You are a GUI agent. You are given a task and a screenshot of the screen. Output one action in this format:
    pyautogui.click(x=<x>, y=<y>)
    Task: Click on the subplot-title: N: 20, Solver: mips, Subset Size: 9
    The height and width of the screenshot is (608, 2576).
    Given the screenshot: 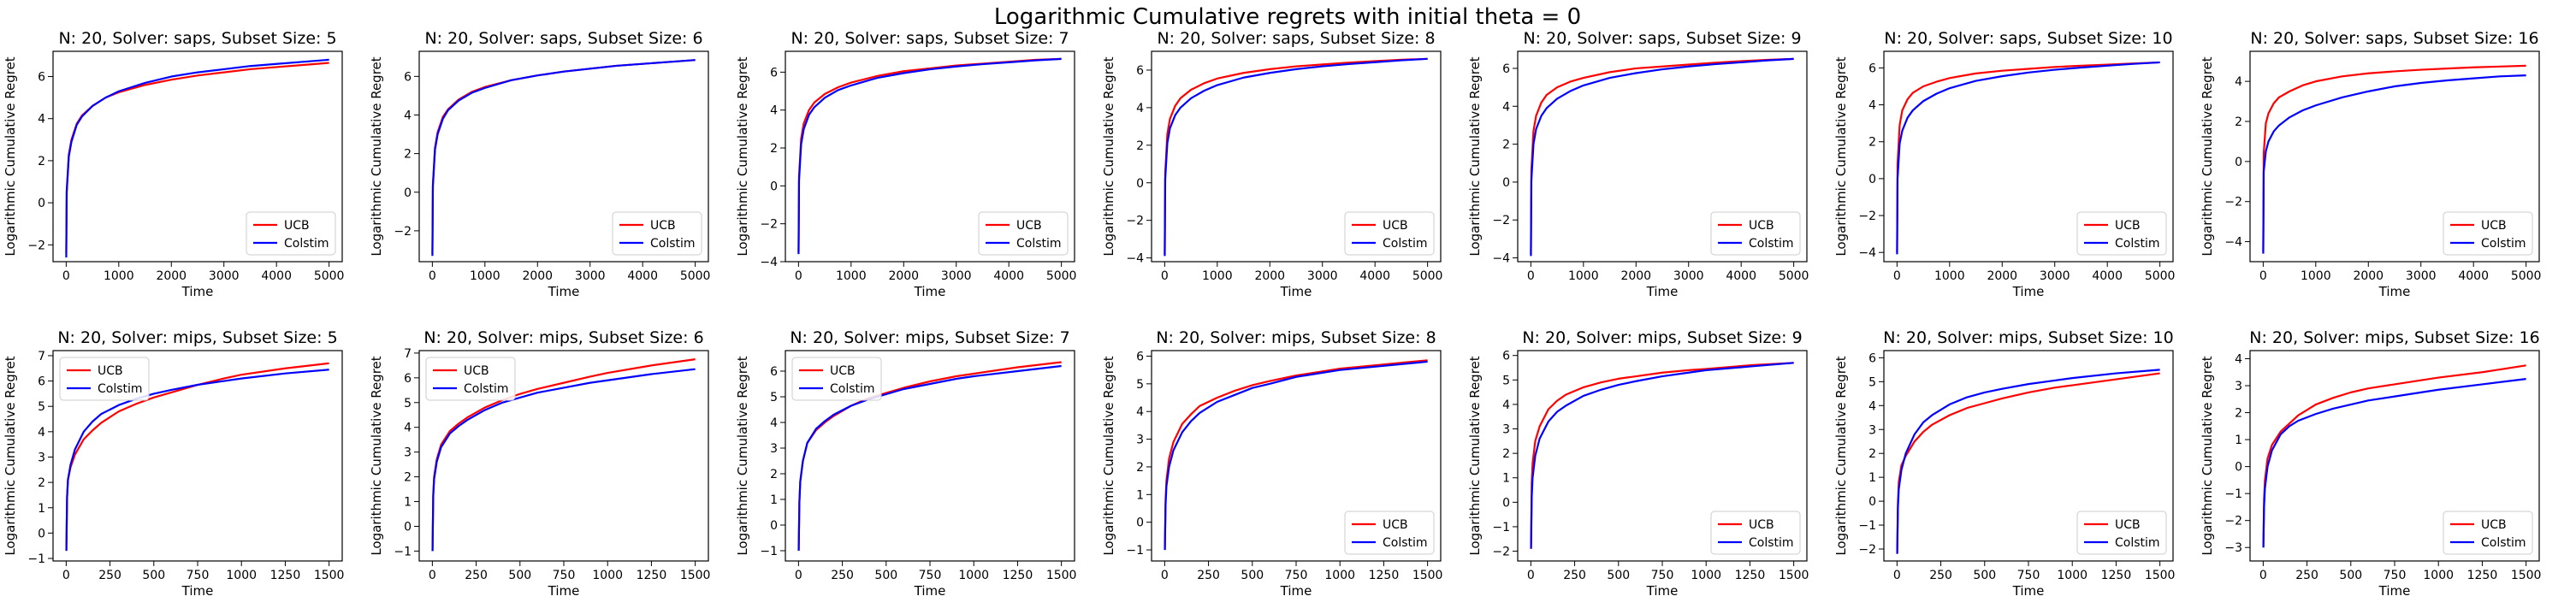 What is the action you would take?
    pyautogui.click(x=1662, y=337)
    